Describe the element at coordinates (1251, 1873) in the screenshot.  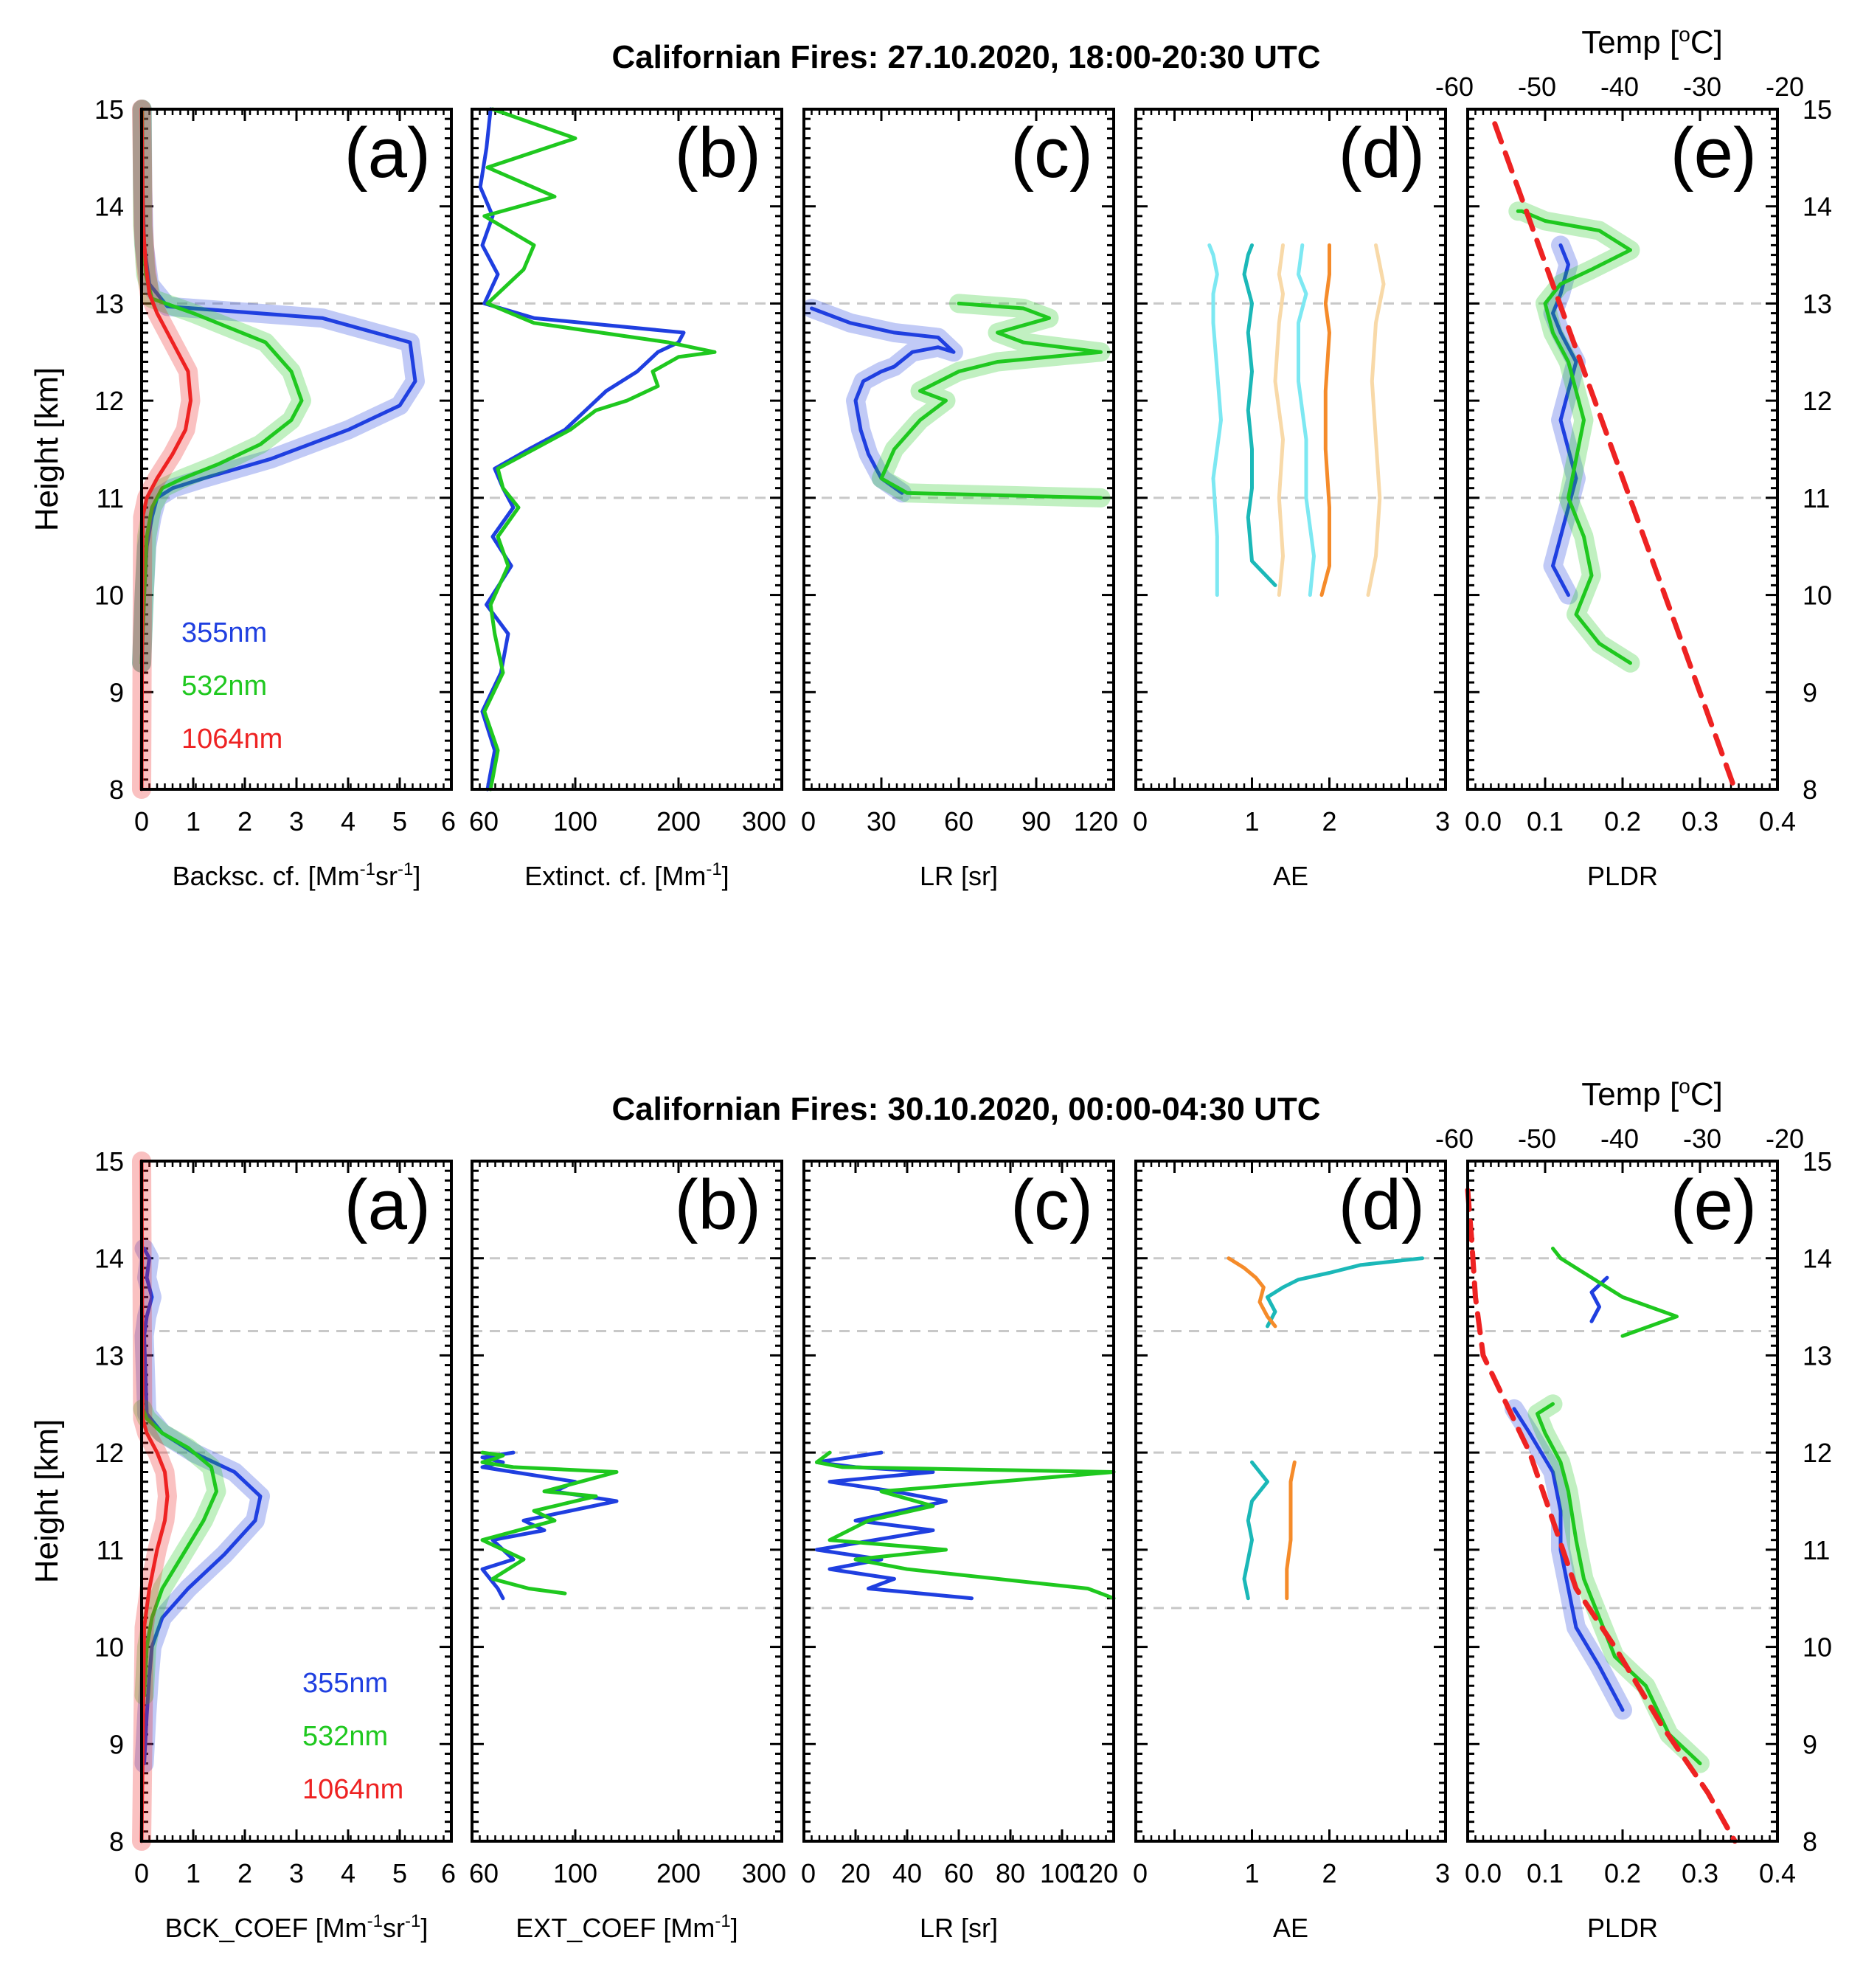
I see `x-tick-label: 1` at that location.